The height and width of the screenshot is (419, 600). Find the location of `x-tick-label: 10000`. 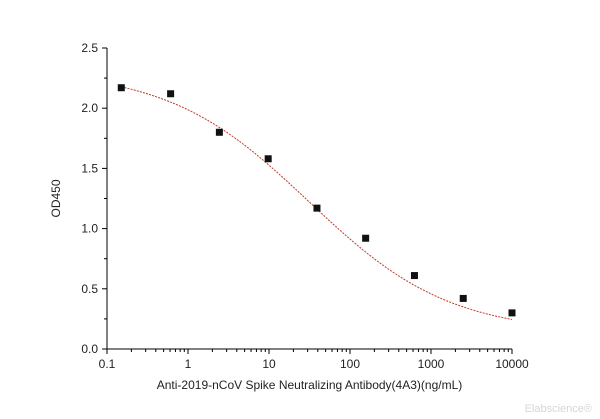

x-tick-label: 10000 is located at coordinates (512, 364).